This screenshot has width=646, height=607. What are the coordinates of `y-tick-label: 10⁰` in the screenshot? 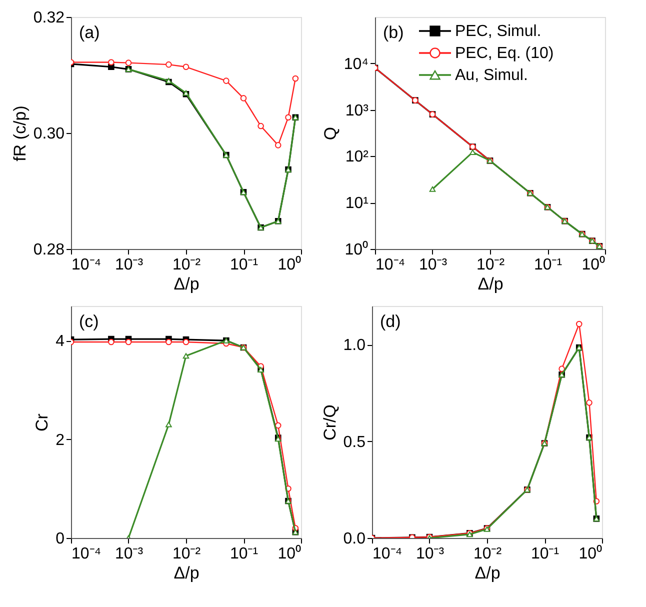 It's located at (356, 249).